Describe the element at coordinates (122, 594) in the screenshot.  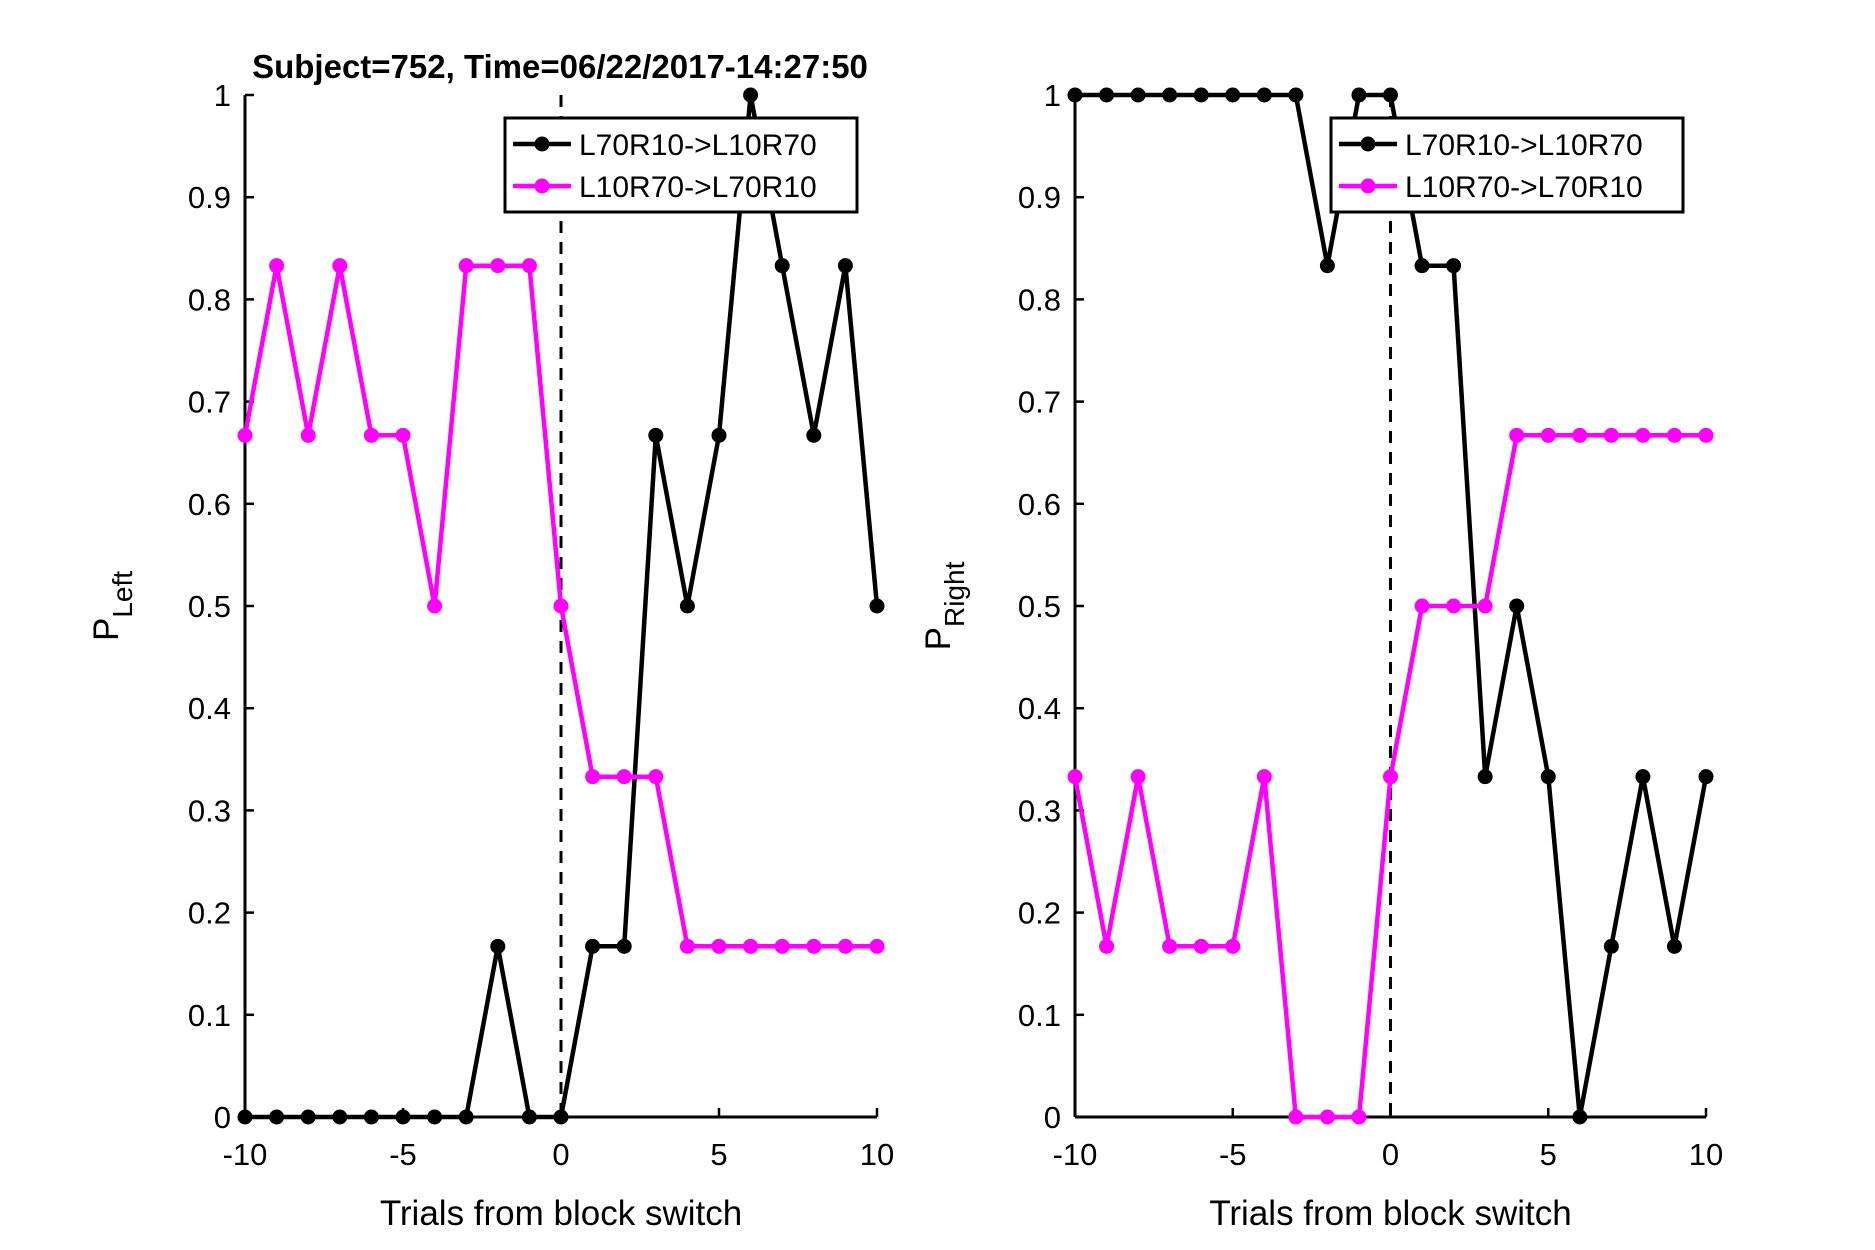
I see `y-axis-label-subscript: Left` at that location.